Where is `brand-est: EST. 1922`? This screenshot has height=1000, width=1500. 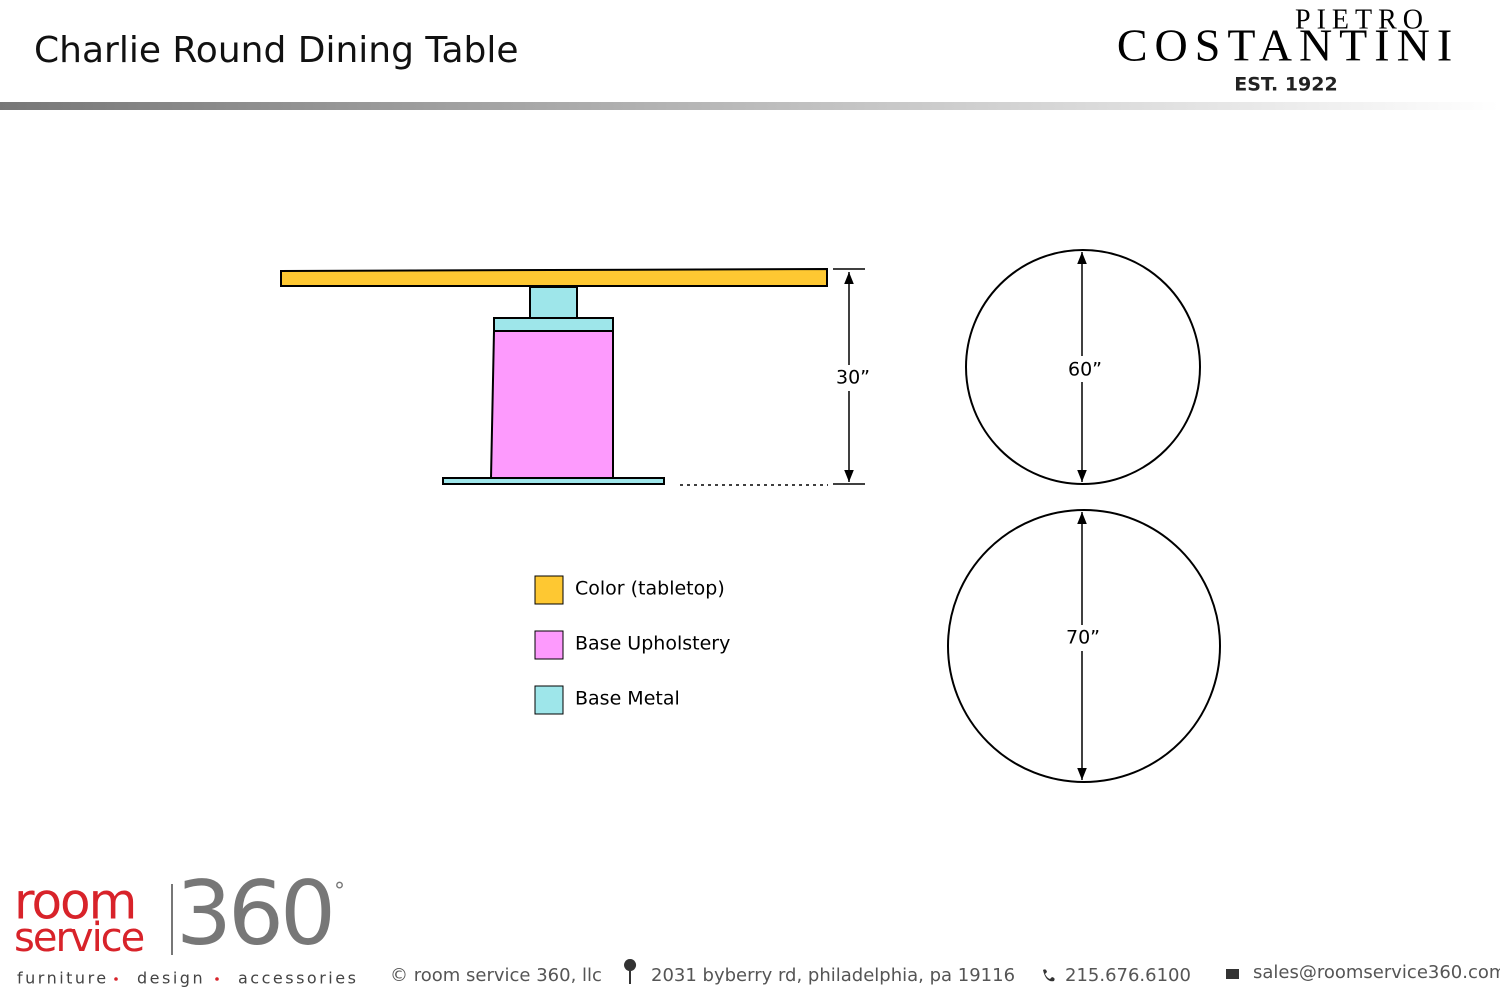
brand-est: EST. 1922 is located at coordinates (1285, 85).